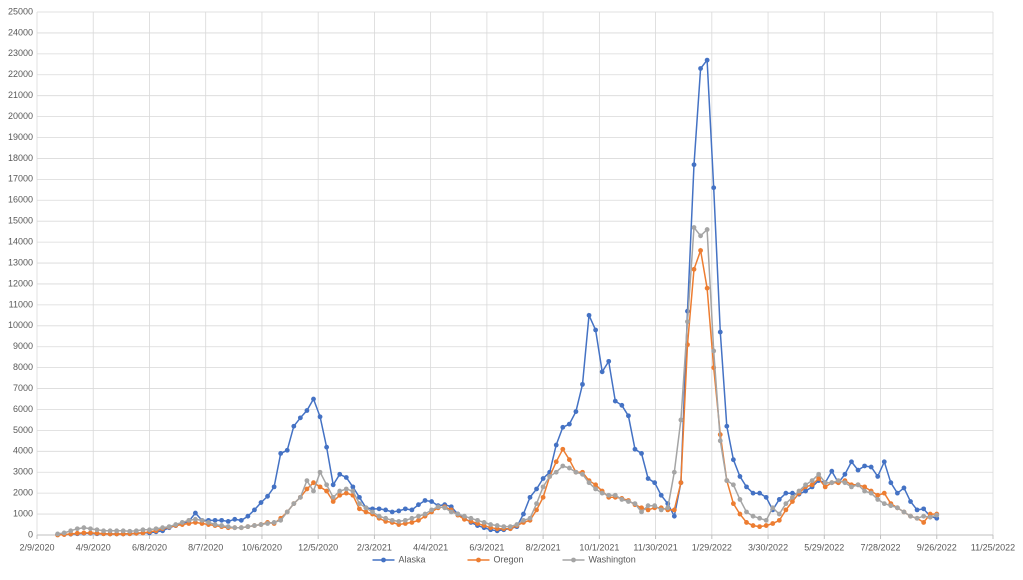 The image size is (1023, 580). What do you see at coordinates (23, 346) in the screenshot?
I see `y-tick-label: 9000` at bounding box center [23, 346].